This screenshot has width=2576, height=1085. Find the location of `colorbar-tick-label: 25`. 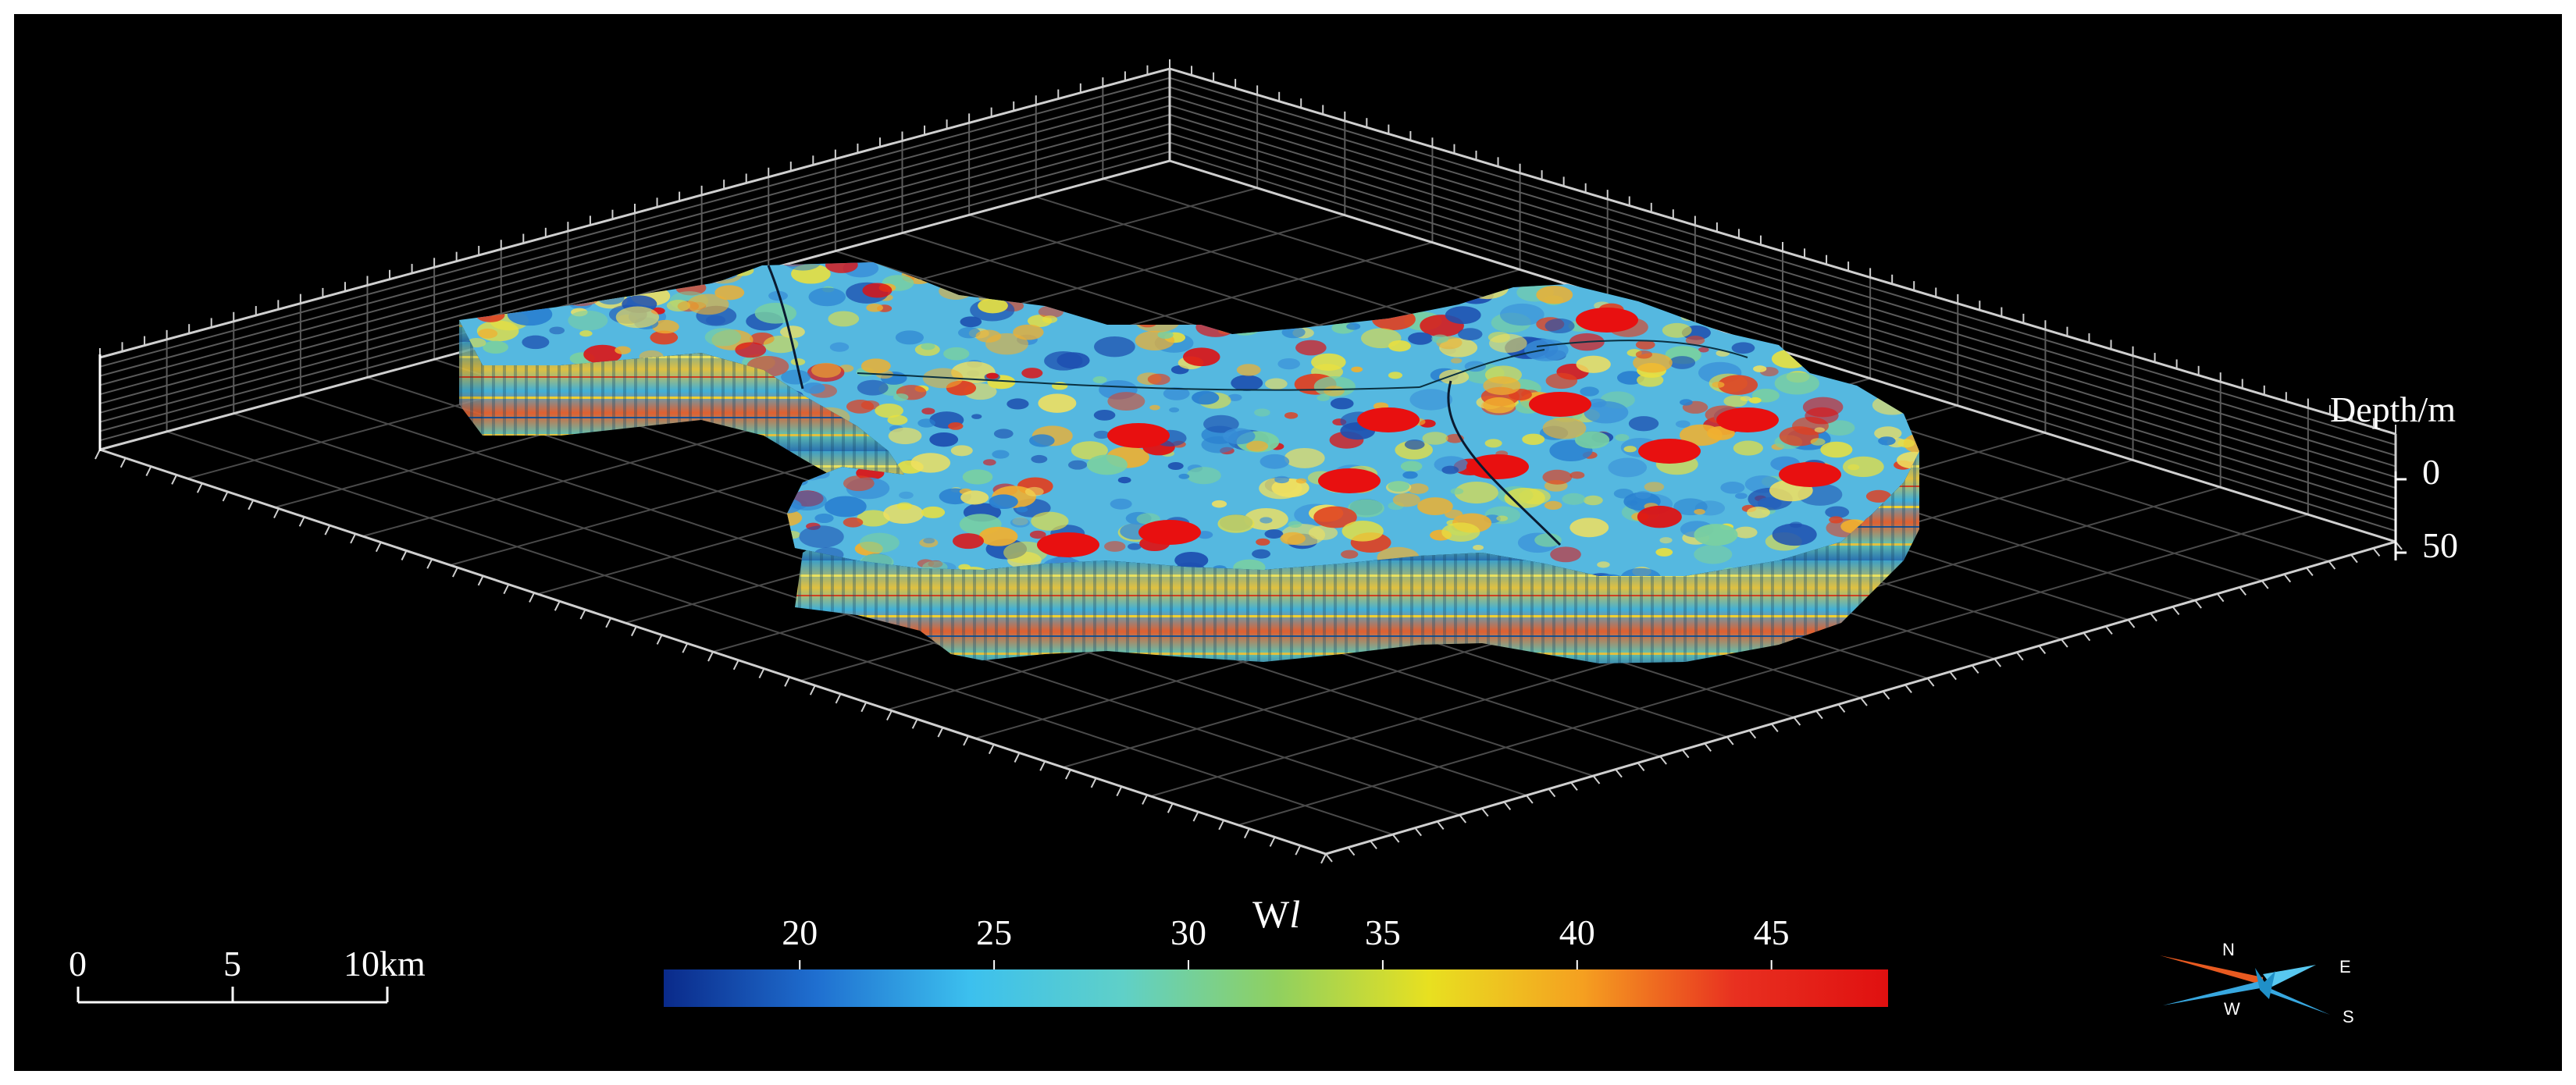

colorbar-tick-label: 25 is located at coordinates (995, 932).